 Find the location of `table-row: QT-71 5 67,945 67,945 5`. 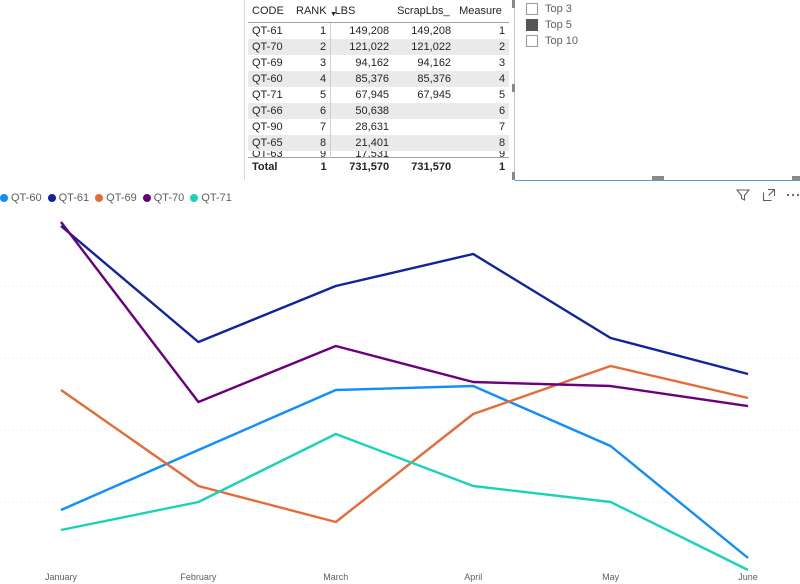

table-row: QT-71 5 67,945 67,945 5 is located at coordinates (378, 95).